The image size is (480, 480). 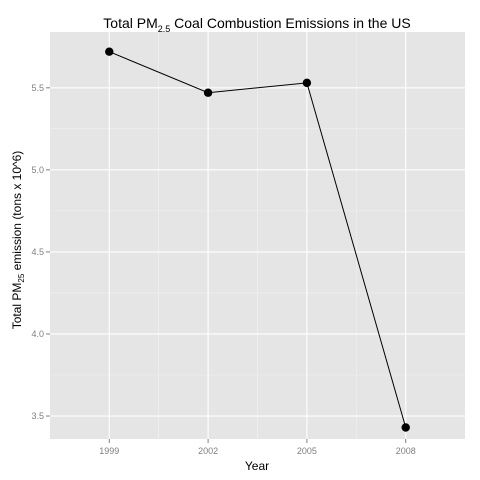 I want to click on y-tick-label: 3.5, so click(x=37, y=416).